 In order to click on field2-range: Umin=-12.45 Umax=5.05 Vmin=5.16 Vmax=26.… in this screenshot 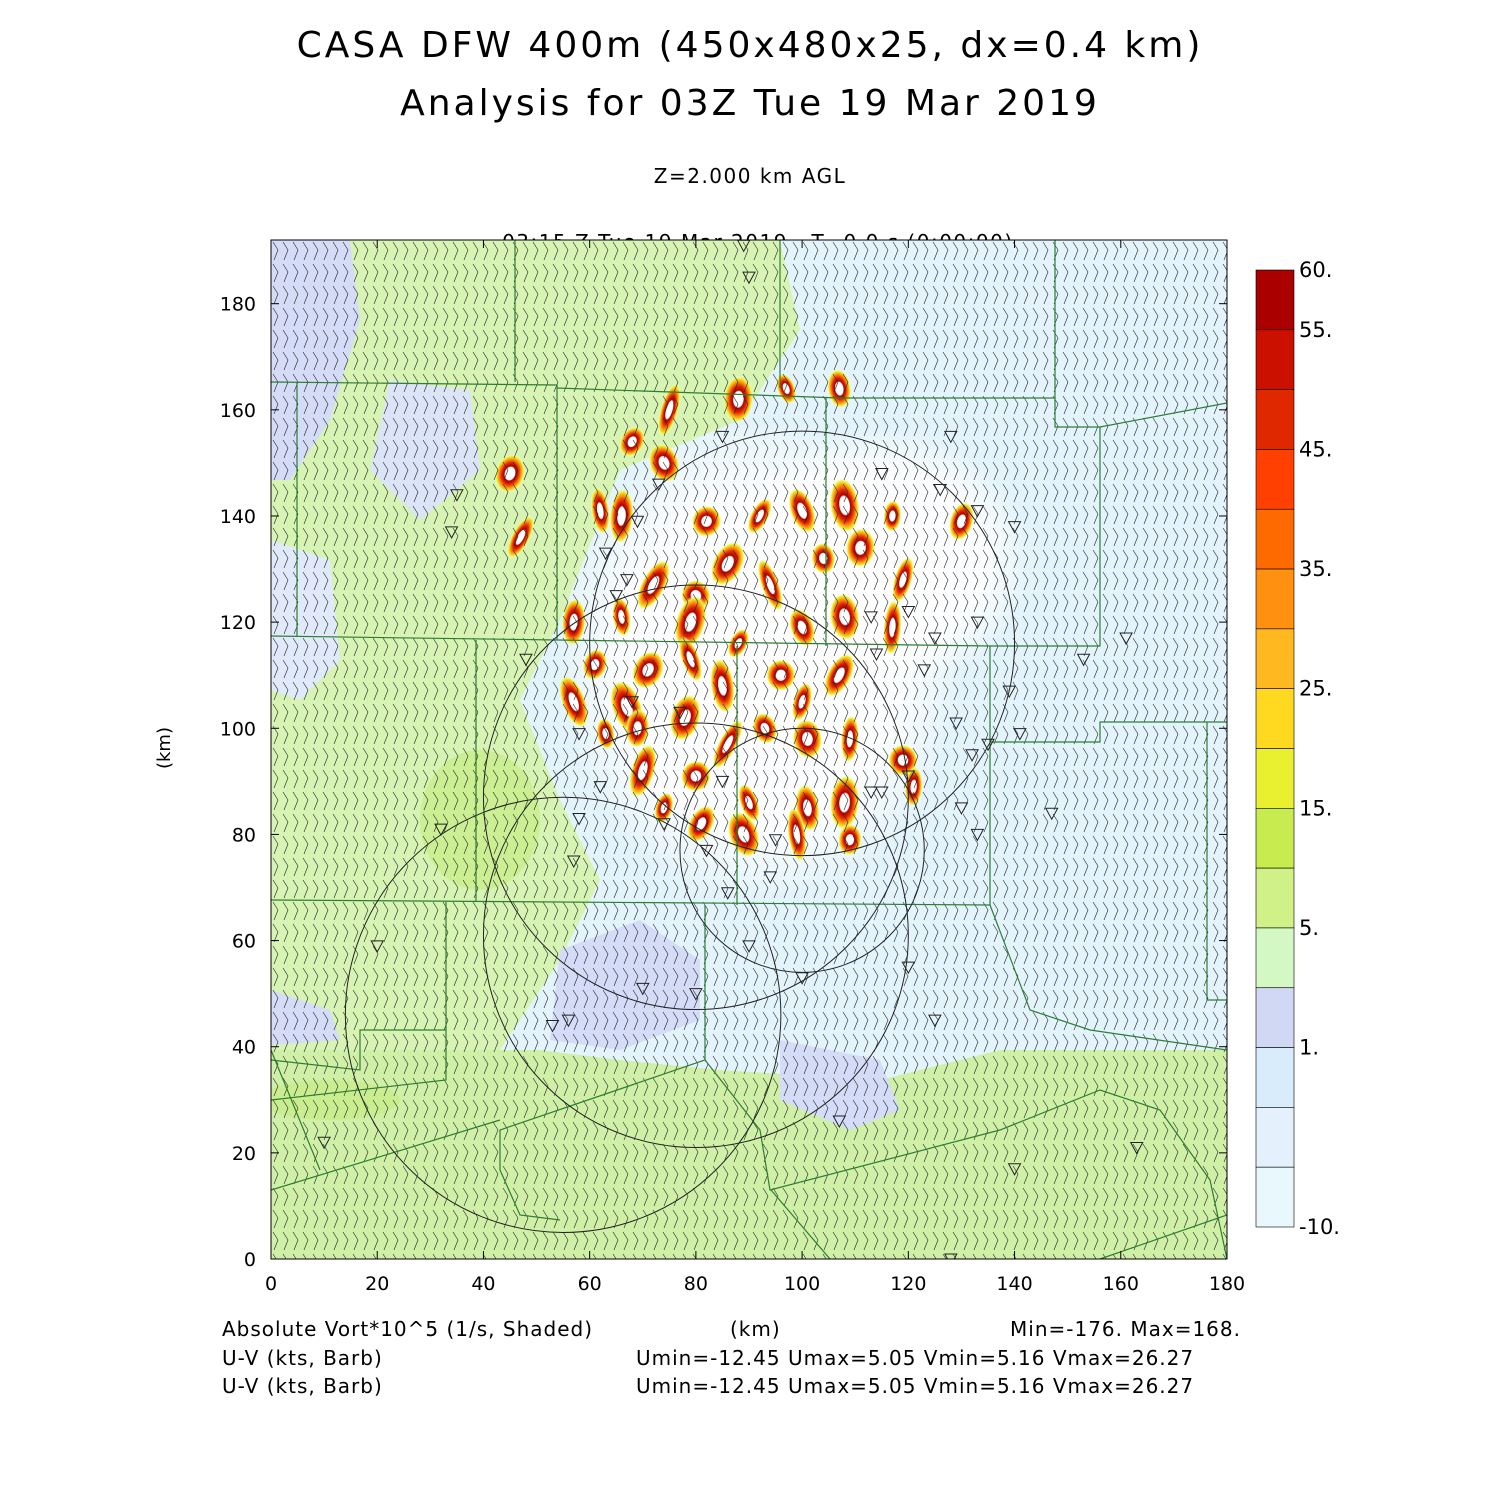, I will do `click(915, 1358)`.